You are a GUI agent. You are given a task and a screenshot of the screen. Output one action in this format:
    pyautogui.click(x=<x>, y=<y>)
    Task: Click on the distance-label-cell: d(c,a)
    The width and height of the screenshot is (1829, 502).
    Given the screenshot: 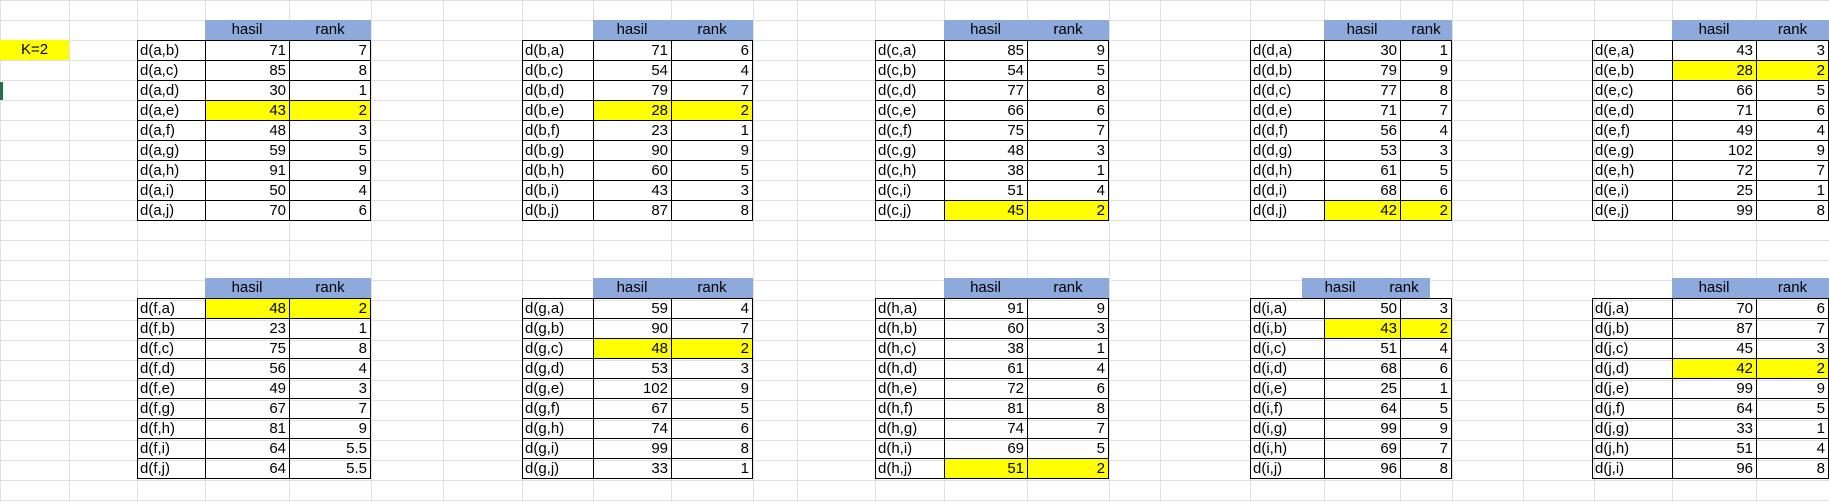 What is the action you would take?
    pyautogui.click(x=910, y=50)
    